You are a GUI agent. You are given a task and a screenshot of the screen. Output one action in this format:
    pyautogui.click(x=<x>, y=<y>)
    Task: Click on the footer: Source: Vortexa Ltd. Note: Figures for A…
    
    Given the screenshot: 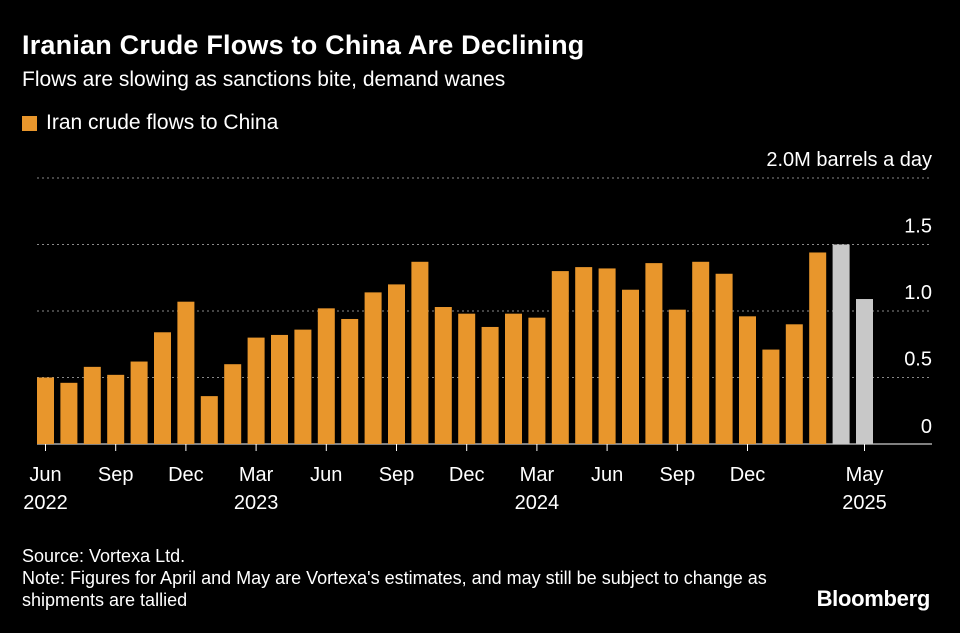 What is the action you would take?
    pyautogui.click(x=402, y=578)
    